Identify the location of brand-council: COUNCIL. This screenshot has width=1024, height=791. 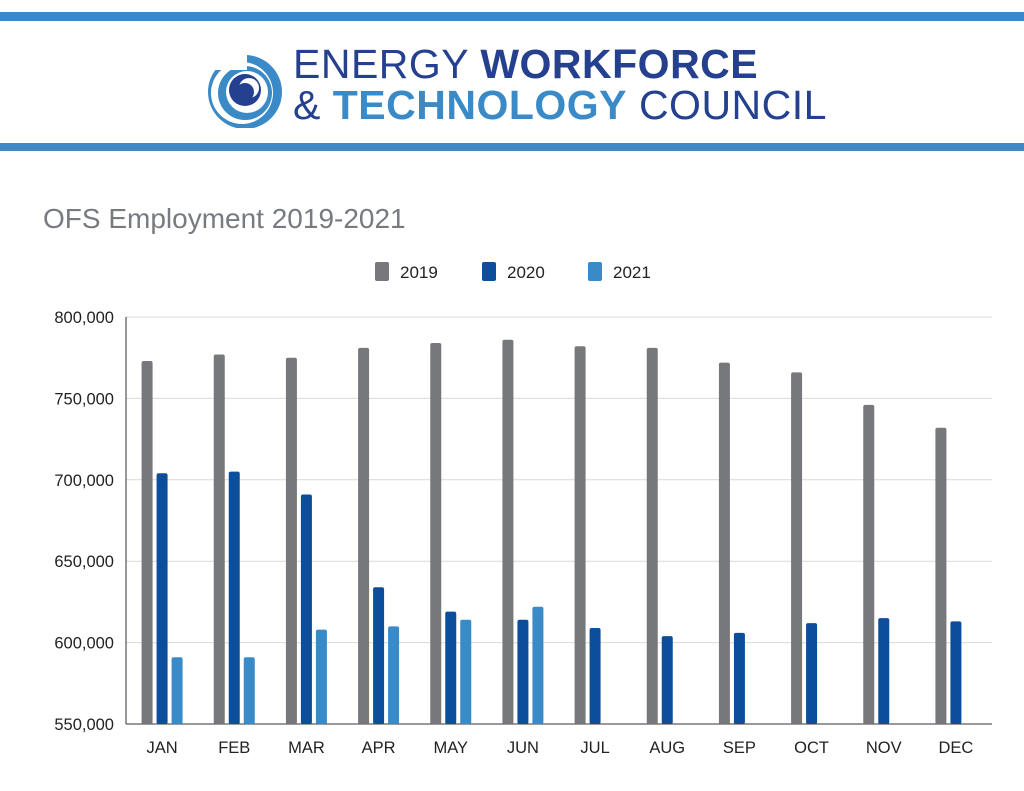
(727, 105).